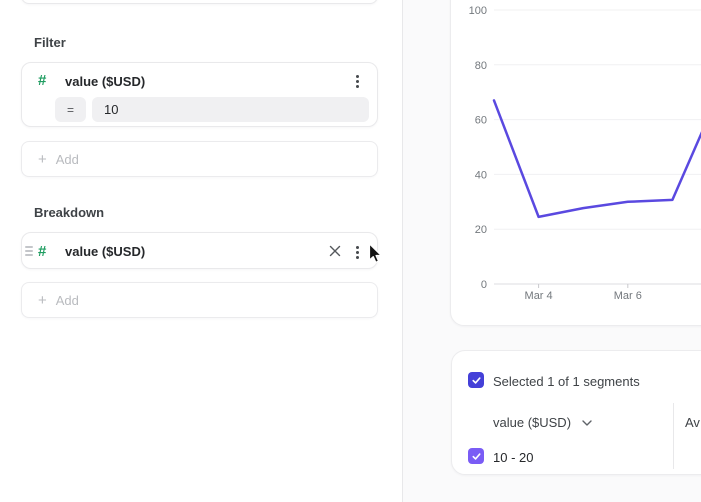 The image size is (701, 502). What do you see at coordinates (199, 250) in the screenshot?
I see `breakdown-property-card: # value ($USD)` at bounding box center [199, 250].